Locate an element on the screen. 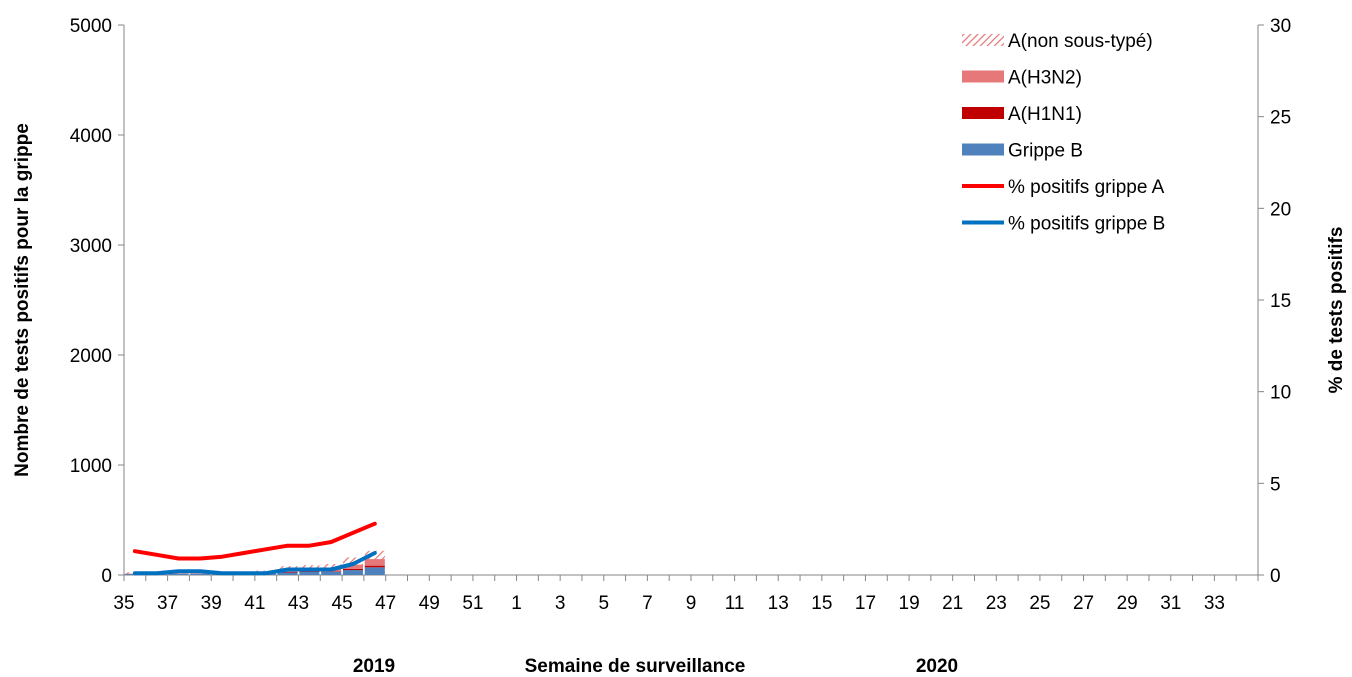 The width and height of the screenshot is (1352, 677). y-right-tick-label: 15 is located at coordinates (1280, 301).